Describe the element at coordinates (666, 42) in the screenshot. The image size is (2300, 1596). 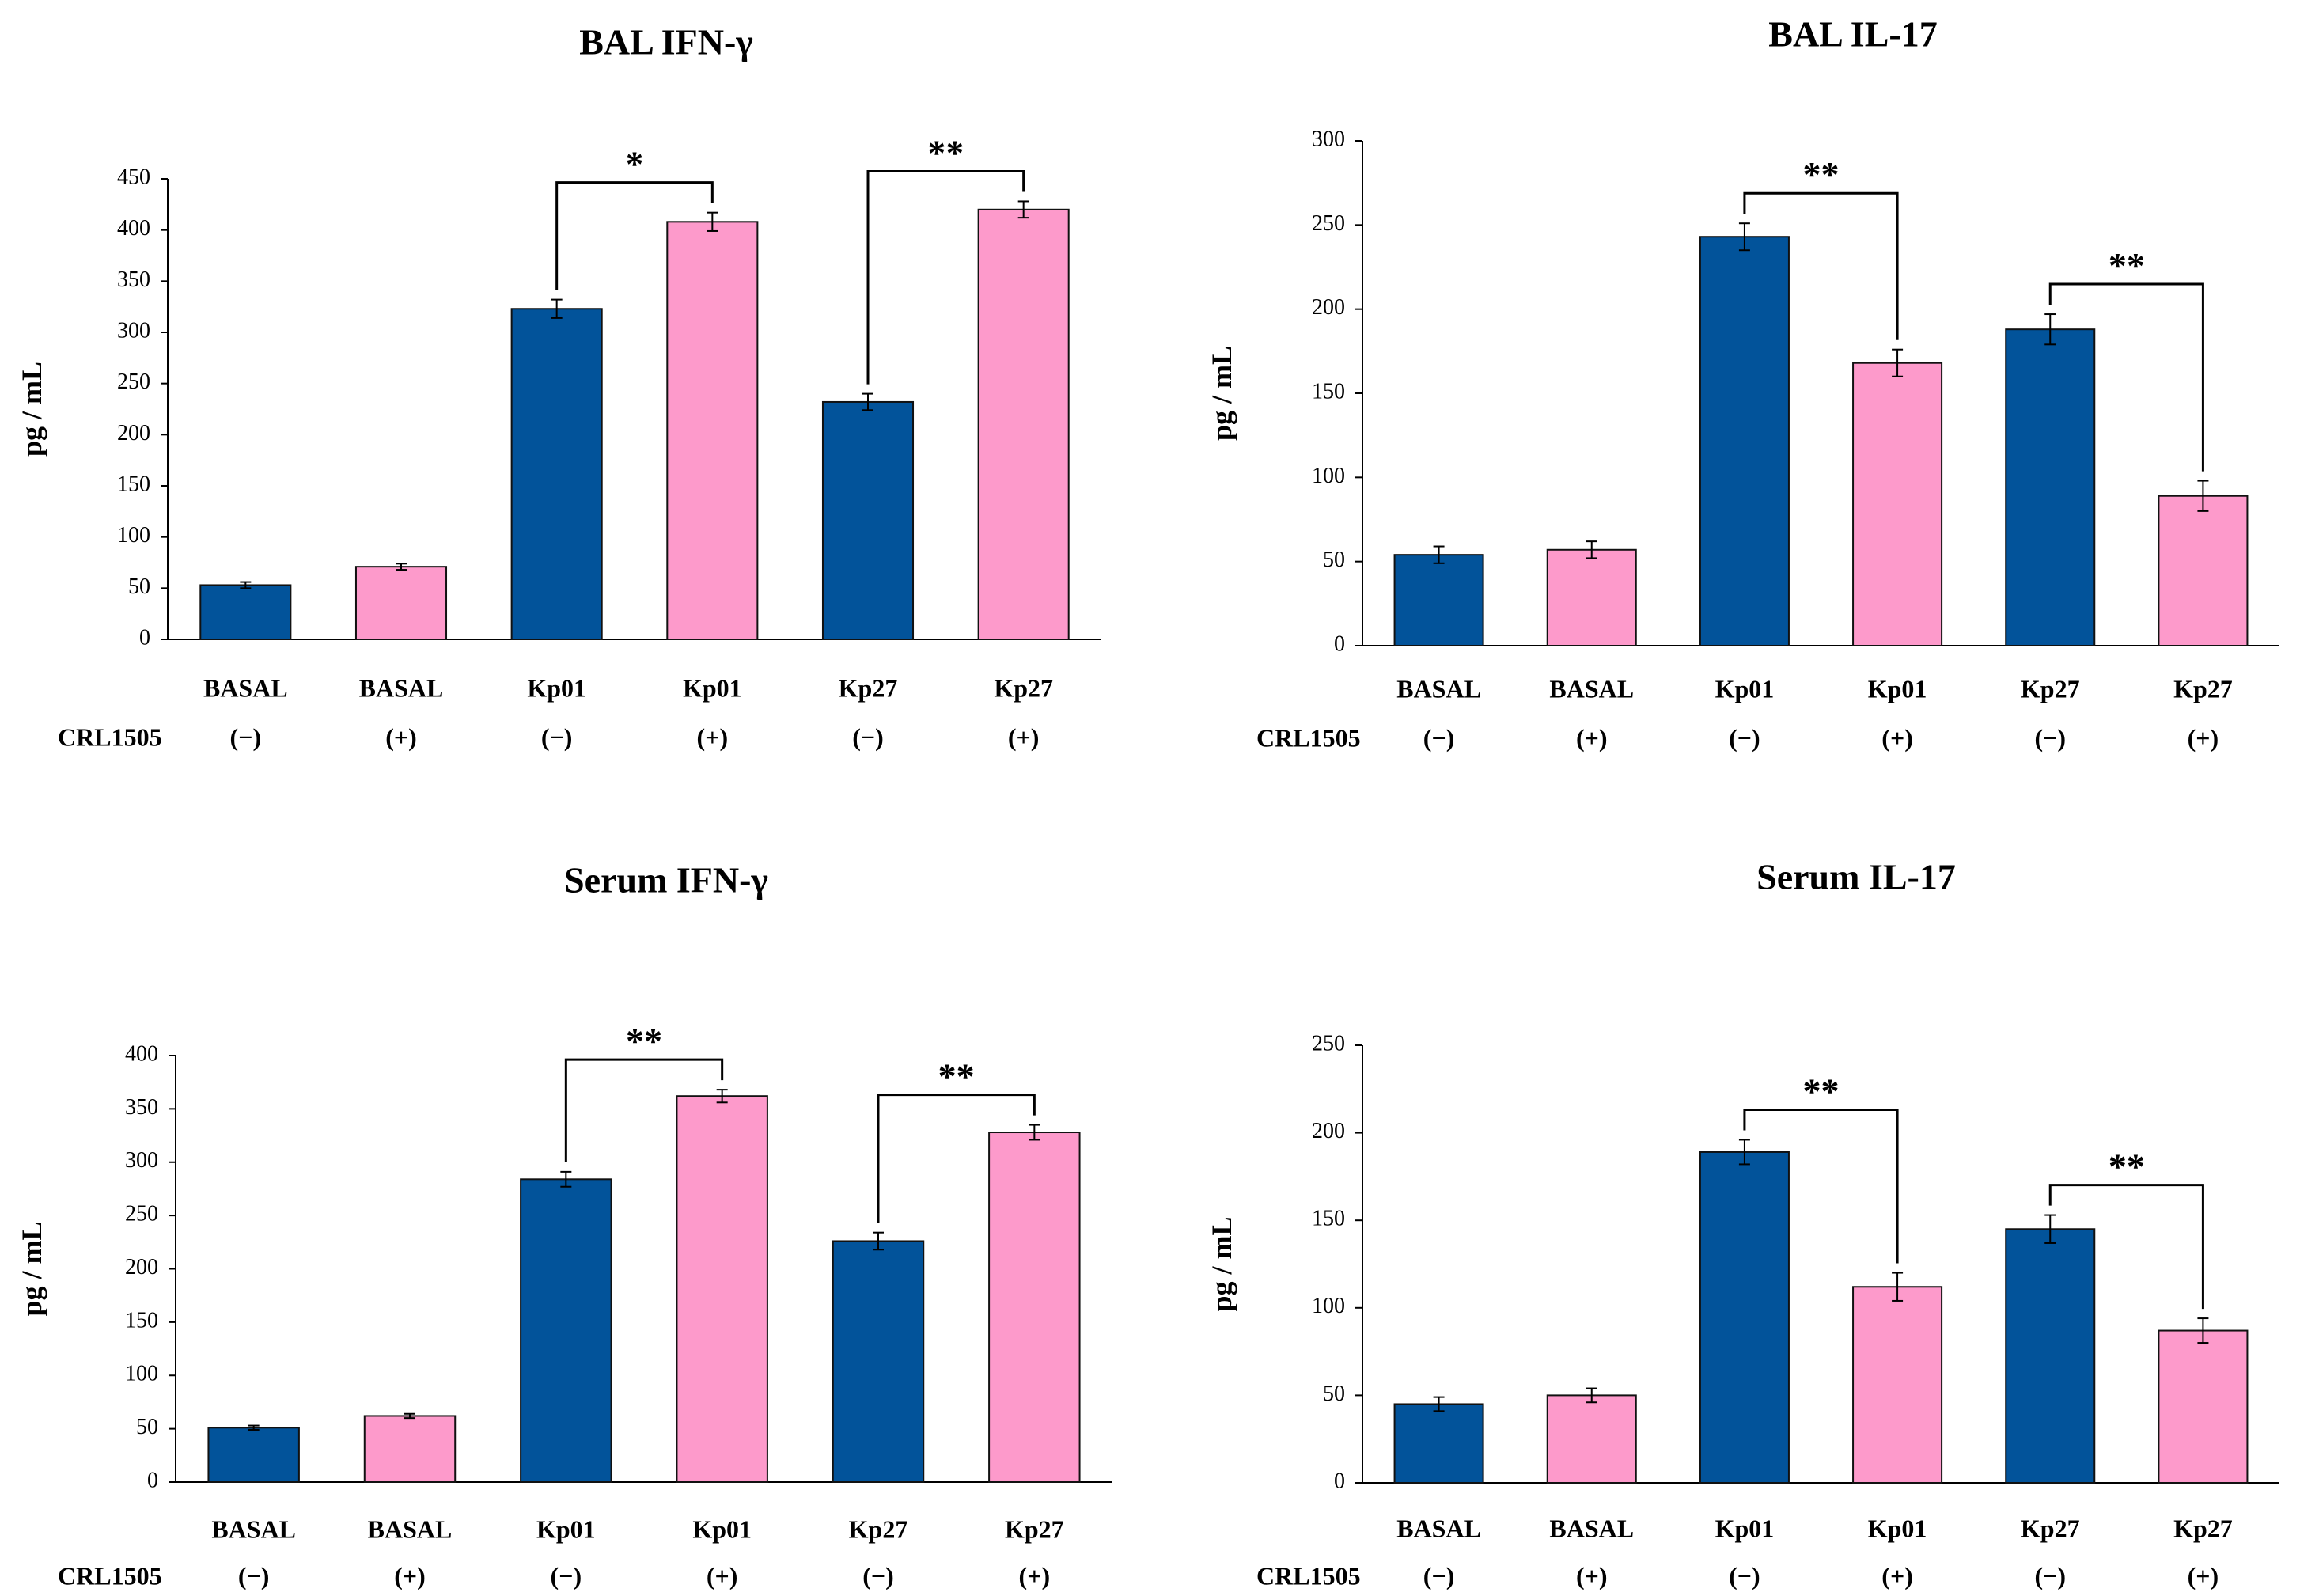
I see `chart-title: BAL IFN-γ` at that location.